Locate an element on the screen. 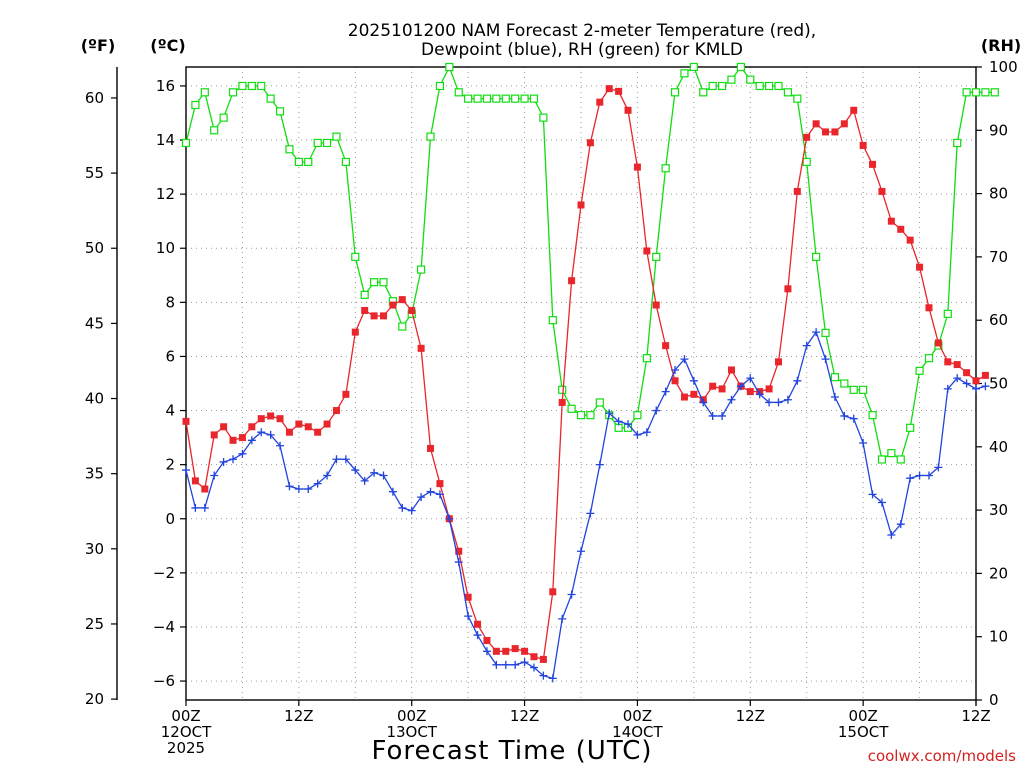  rh-tick-label: 0 is located at coordinates (994, 700).